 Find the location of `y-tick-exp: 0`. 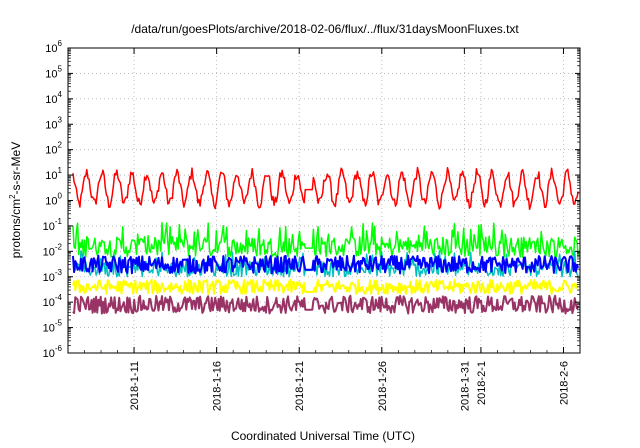

y-tick-exp: 0 is located at coordinates (60, 196).